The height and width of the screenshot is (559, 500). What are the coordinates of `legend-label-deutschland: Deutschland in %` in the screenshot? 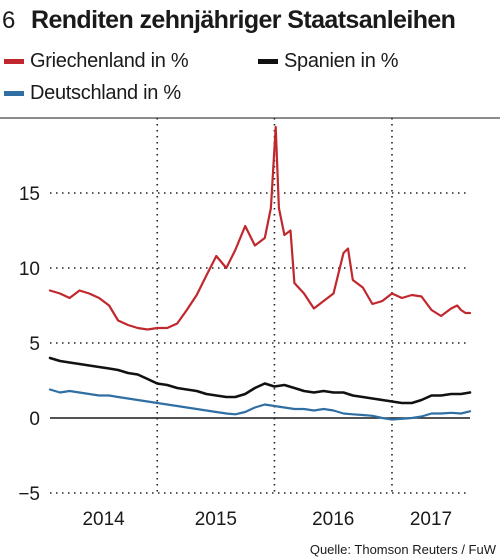 It's located at (105, 93).